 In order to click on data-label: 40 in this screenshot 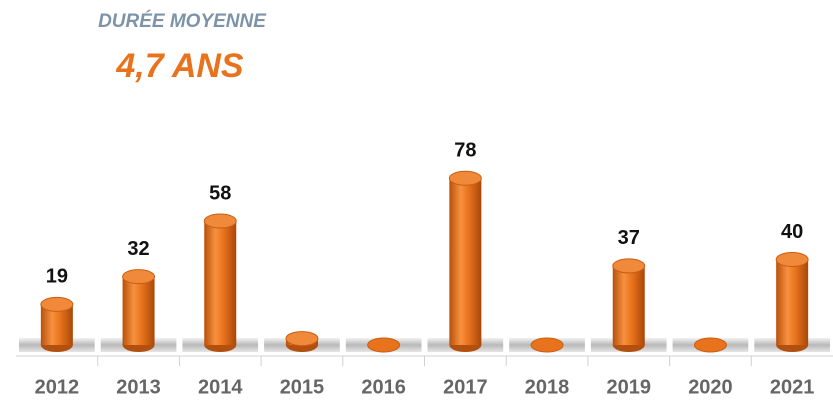, I will do `click(792, 232)`.